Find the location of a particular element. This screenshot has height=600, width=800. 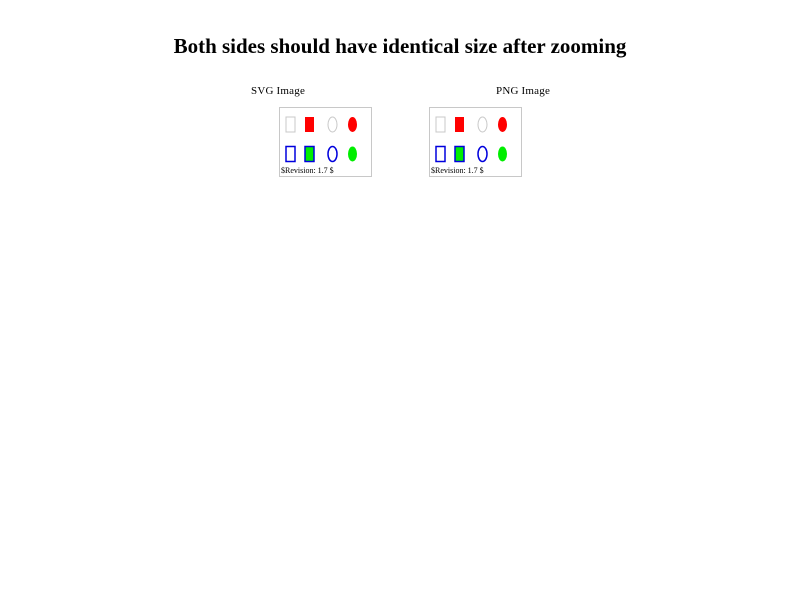

svg-test-graphic is located at coordinates (321, 139).